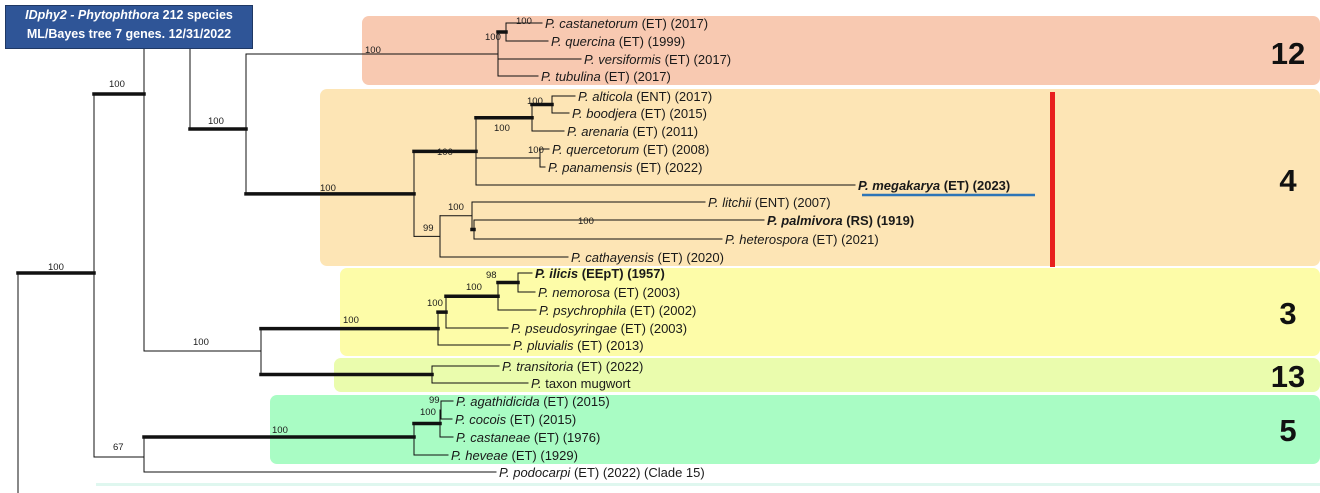 The image size is (1320, 493). Describe the element at coordinates (657, 59) in the screenshot. I see `taxon-versiformis: P. versiformis (ET) (2017)` at that location.